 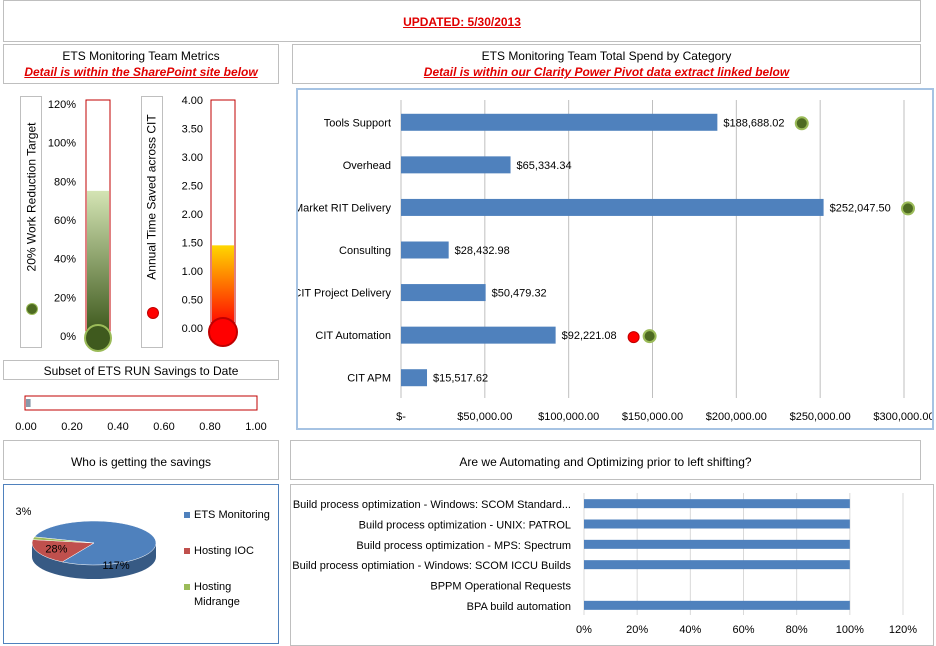 What do you see at coordinates (519, 294) in the screenshot?
I see `spend-value-label: $50,479.32` at bounding box center [519, 294].